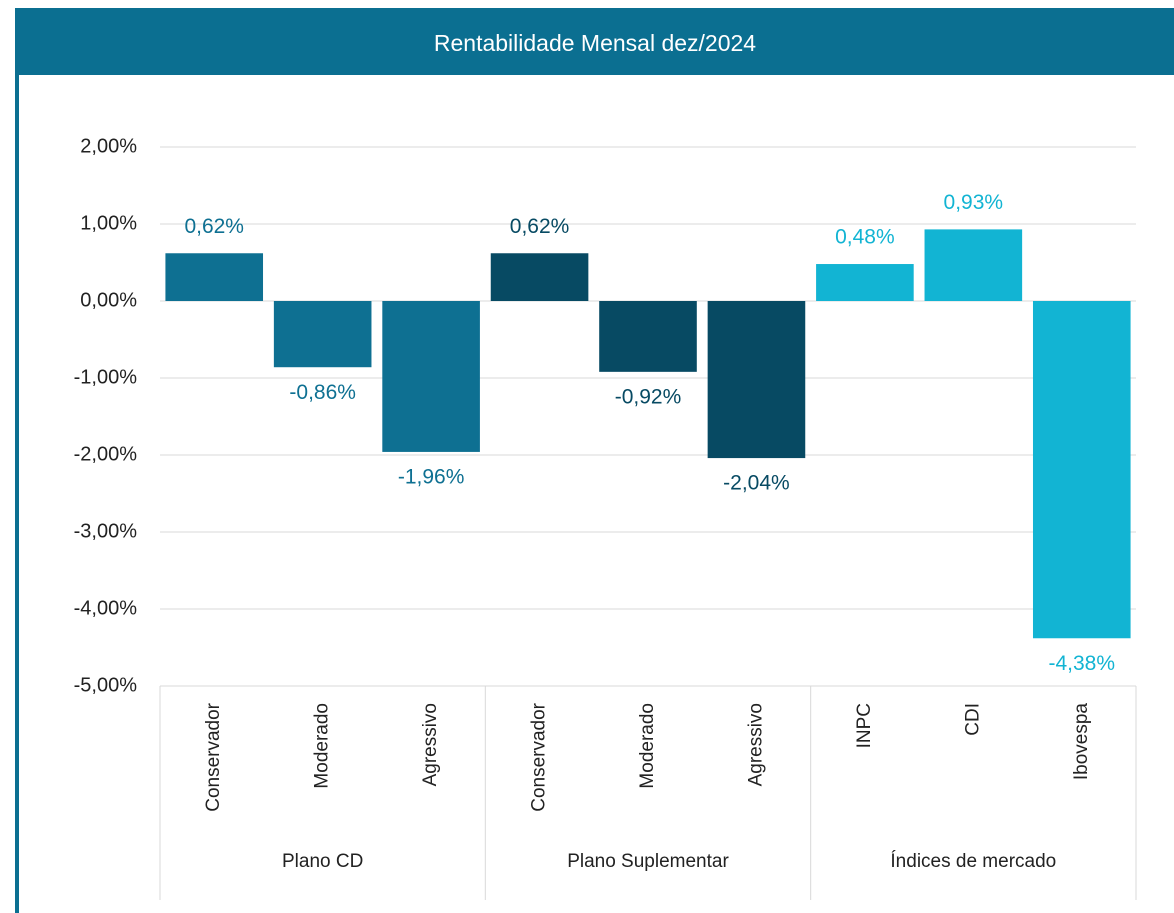 The width and height of the screenshot is (1174, 913). What do you see at coordinates (648, 396) in the screenshot?
I see `data-label: -0,92%` at bounding box center [648, 396].